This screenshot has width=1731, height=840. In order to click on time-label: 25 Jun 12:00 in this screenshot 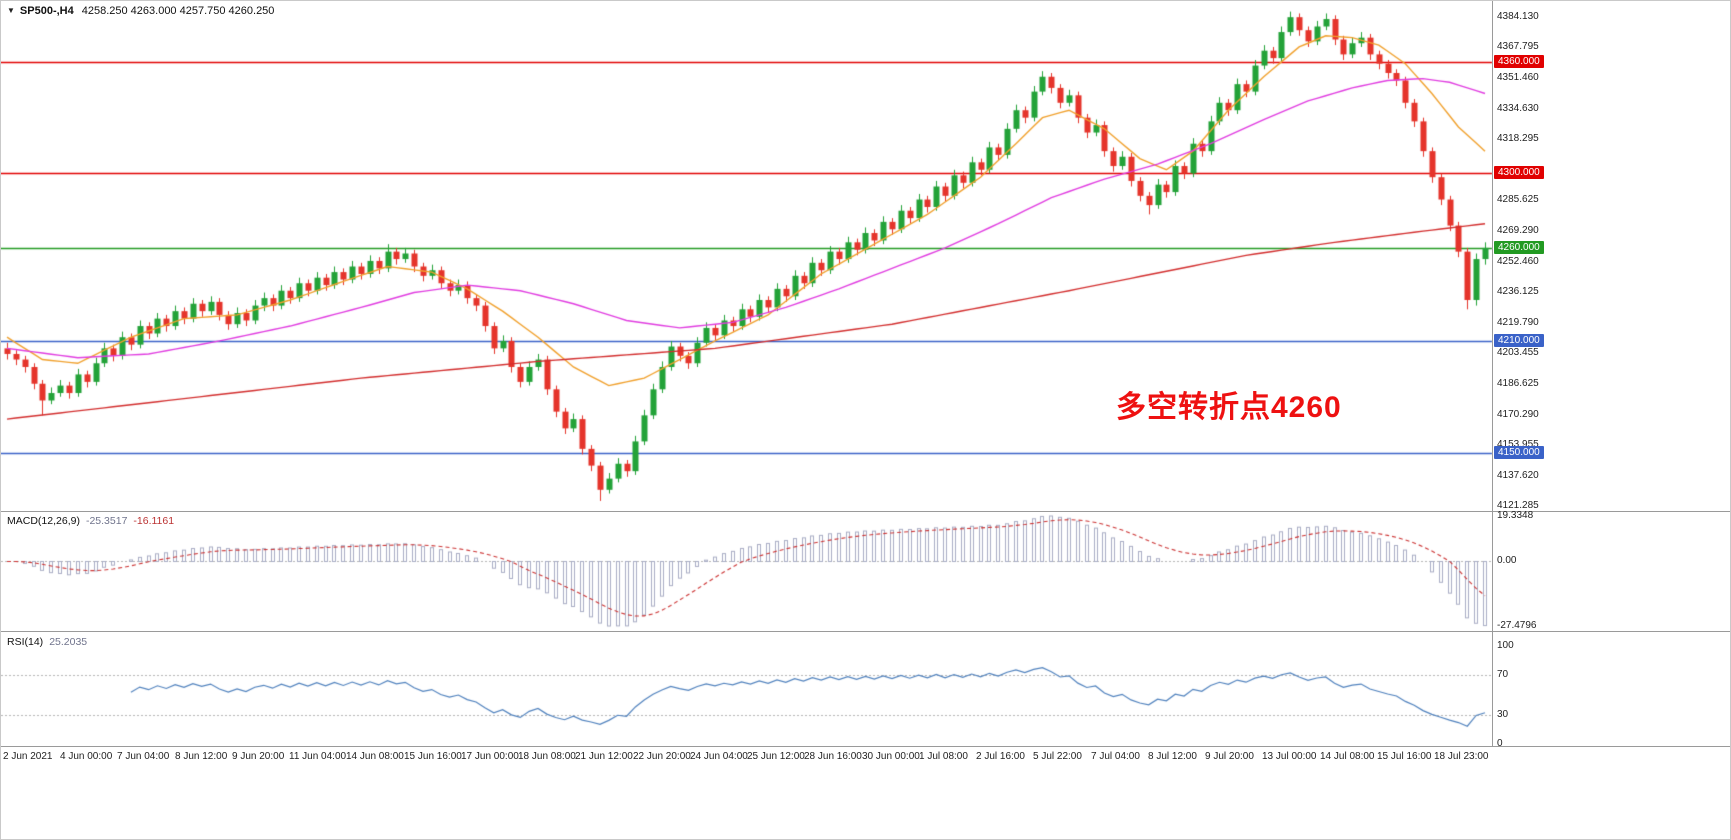, I will do `click(776, 756)`.